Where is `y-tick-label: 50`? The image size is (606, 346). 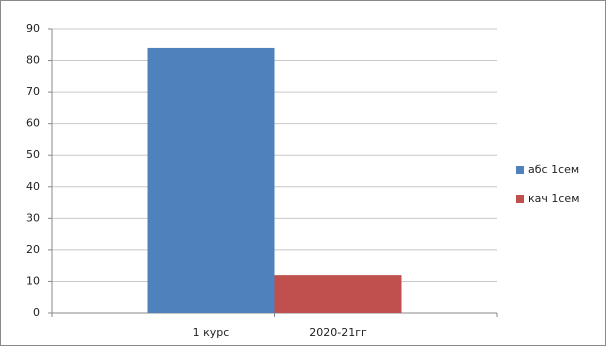
y-tick-label: 50 is located at coordinates (33, 154).